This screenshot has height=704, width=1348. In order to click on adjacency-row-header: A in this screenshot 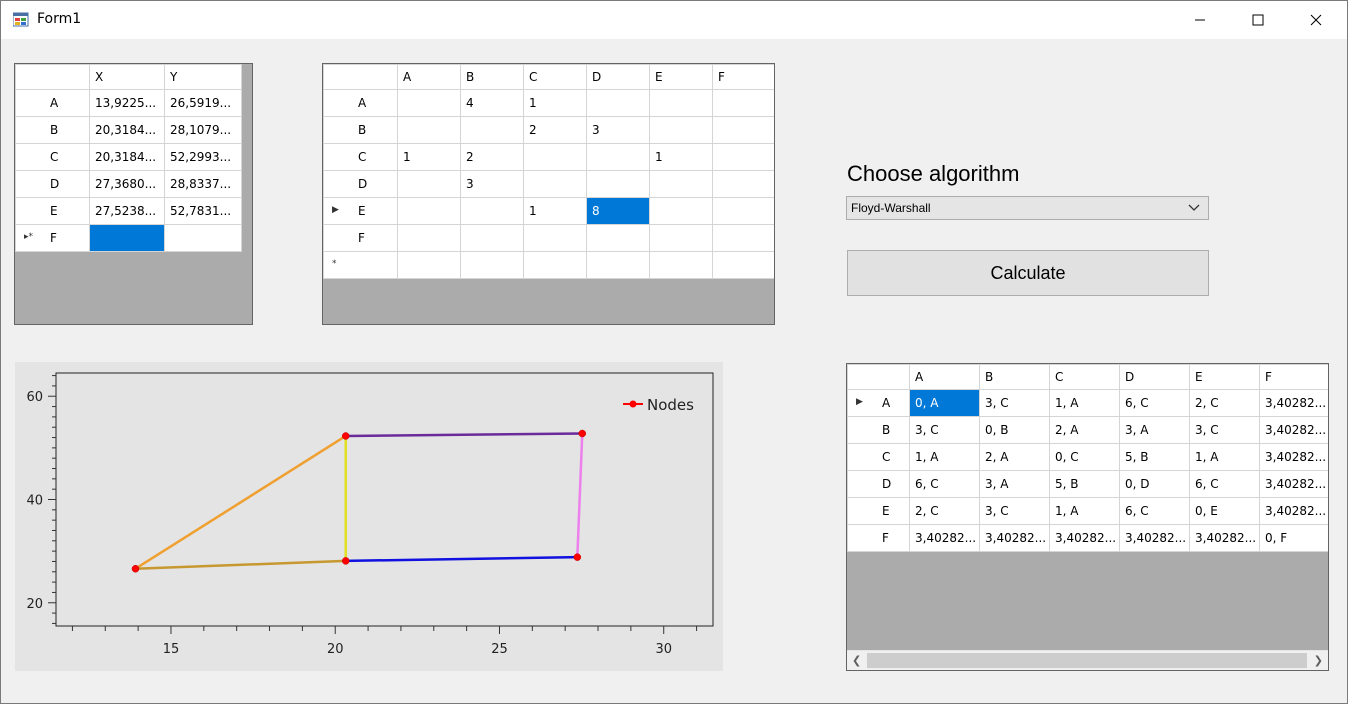, I will do `click(360, 103)`.